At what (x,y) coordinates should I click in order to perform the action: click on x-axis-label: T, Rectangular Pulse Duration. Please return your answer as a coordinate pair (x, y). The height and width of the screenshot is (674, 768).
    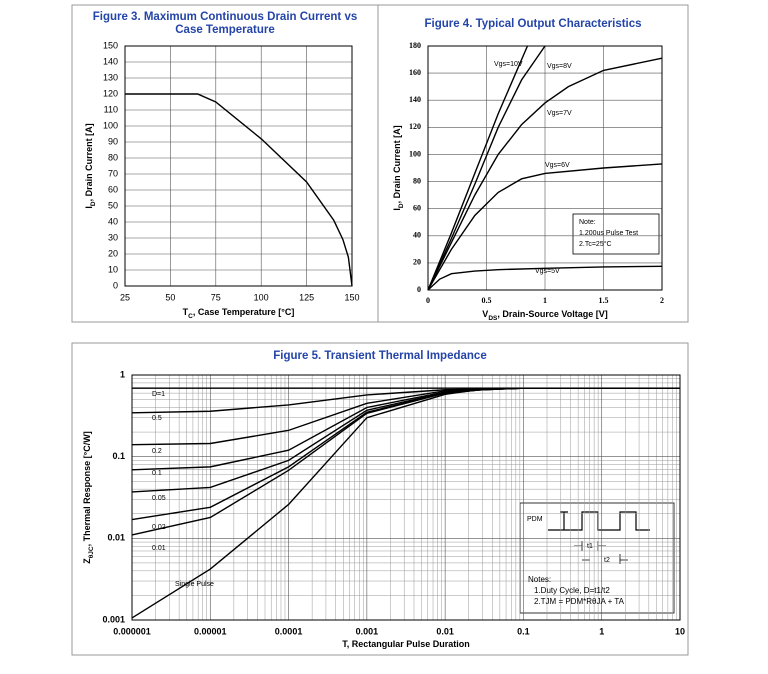
    Looking at the image, I should click on (406, 644).